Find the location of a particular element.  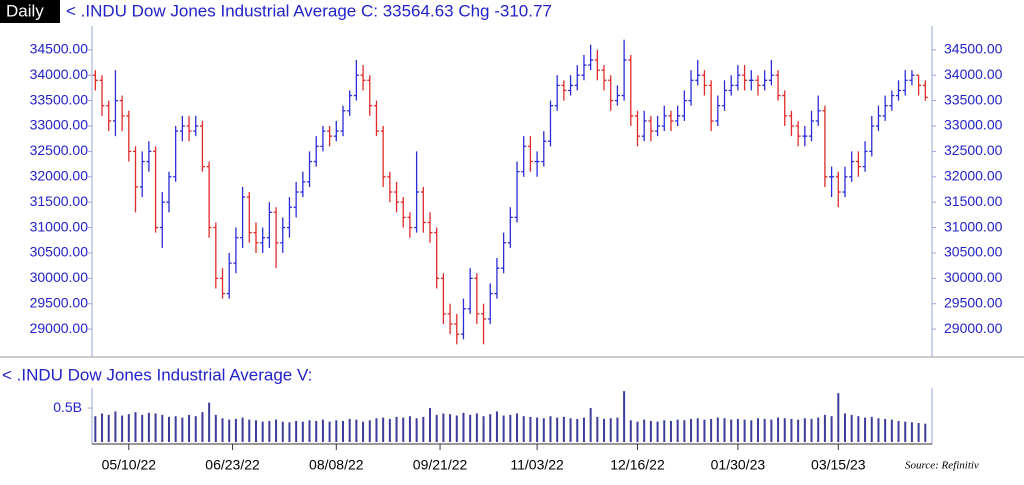

y2-tick-label: 34500.00 is located at coordinates (973, 49).